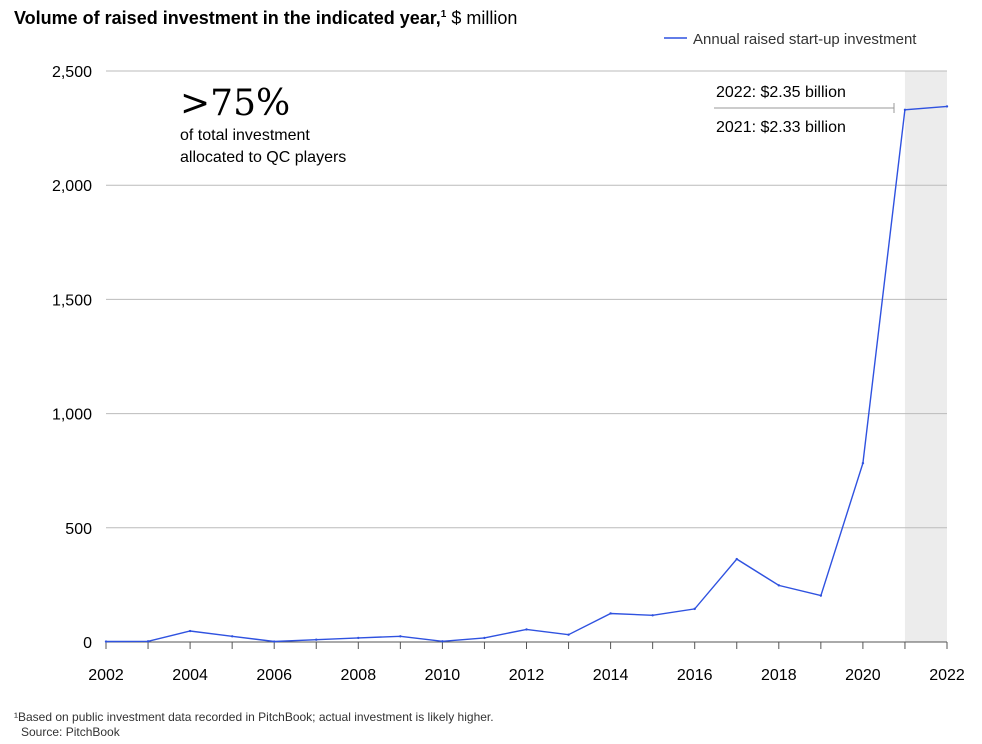 The width and height of the screenshot is (982, 744). I want to click on y-tick-label: 2,500, so click(72, 72).